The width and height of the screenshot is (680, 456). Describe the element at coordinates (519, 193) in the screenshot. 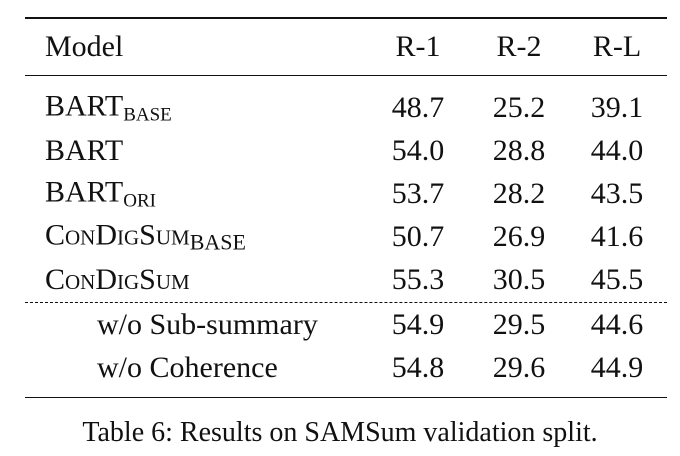

I see `score: 28.2` at that location.